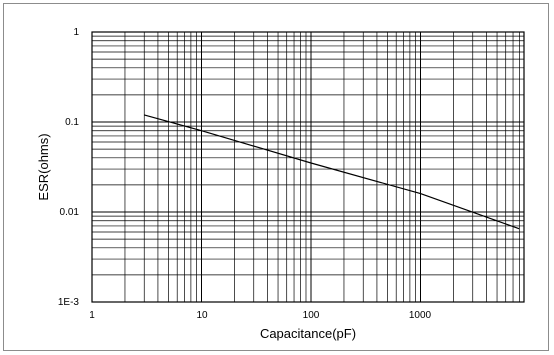  Describe the element at coordinates (76, 32) in the screenshot. I see `y-tick-label: 1` at that location.